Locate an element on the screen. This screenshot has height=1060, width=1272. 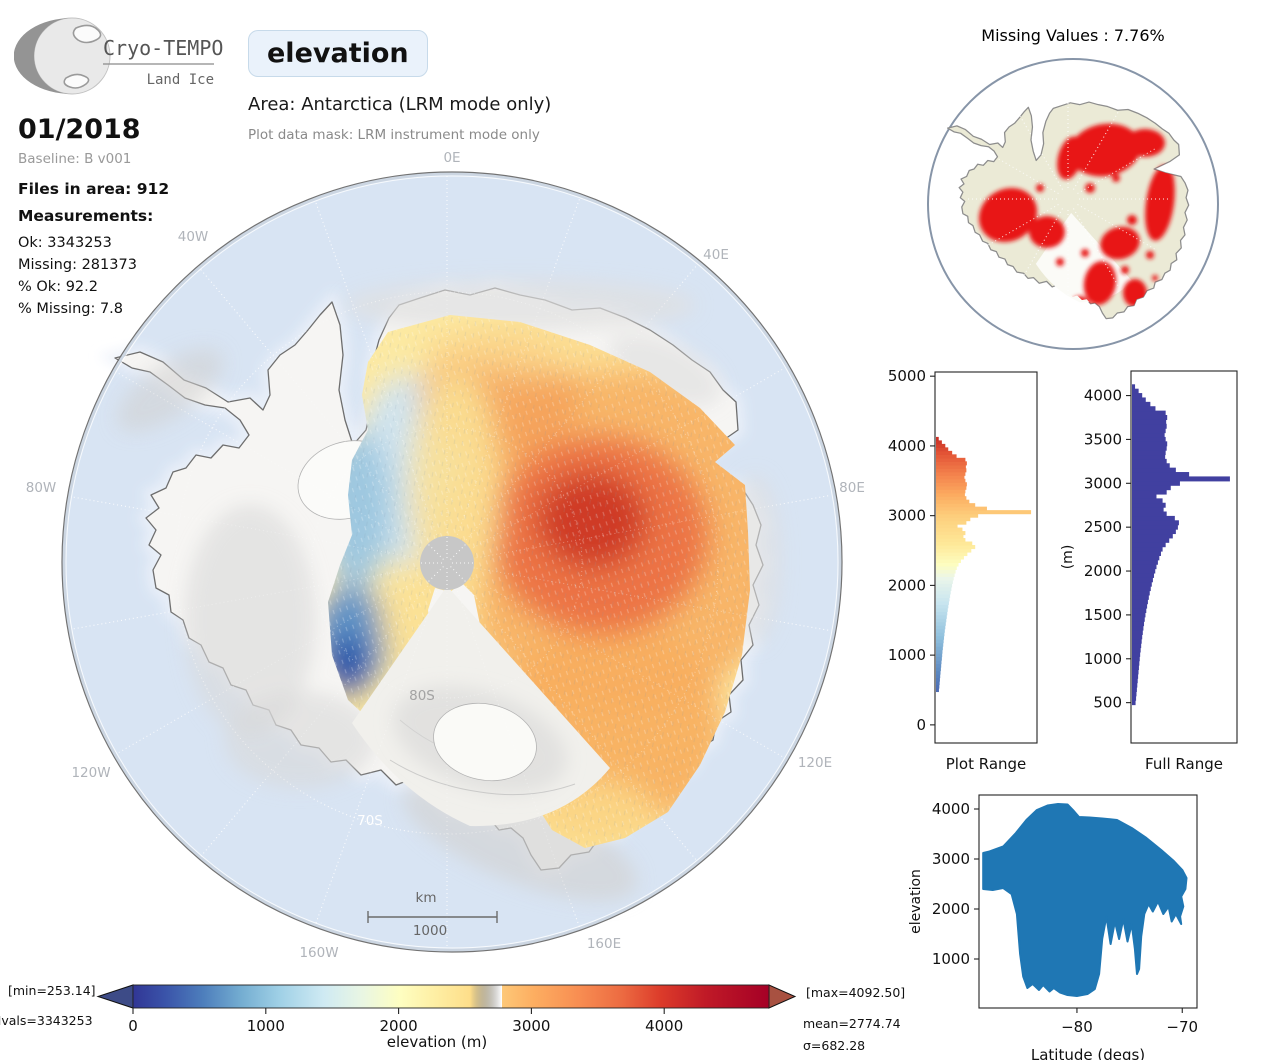
svg-text: 2500 is located at coordinates (1103, 527).